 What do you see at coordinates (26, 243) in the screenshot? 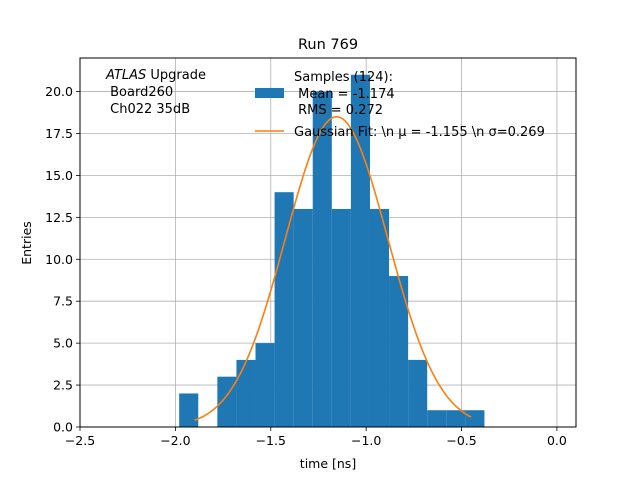
I see `y-axis-label: Entries` at bounding box center [26, 243].